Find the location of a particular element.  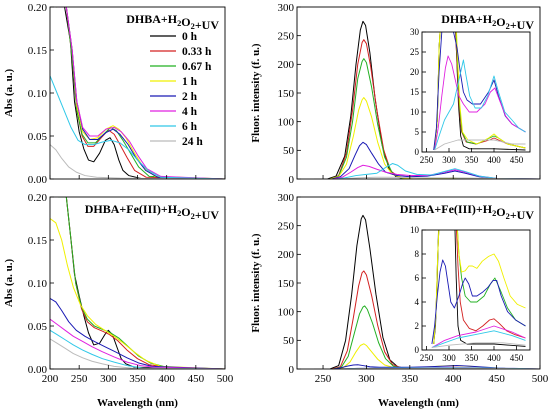

y-tick-label: 10 is located at coordinates (415, 112).